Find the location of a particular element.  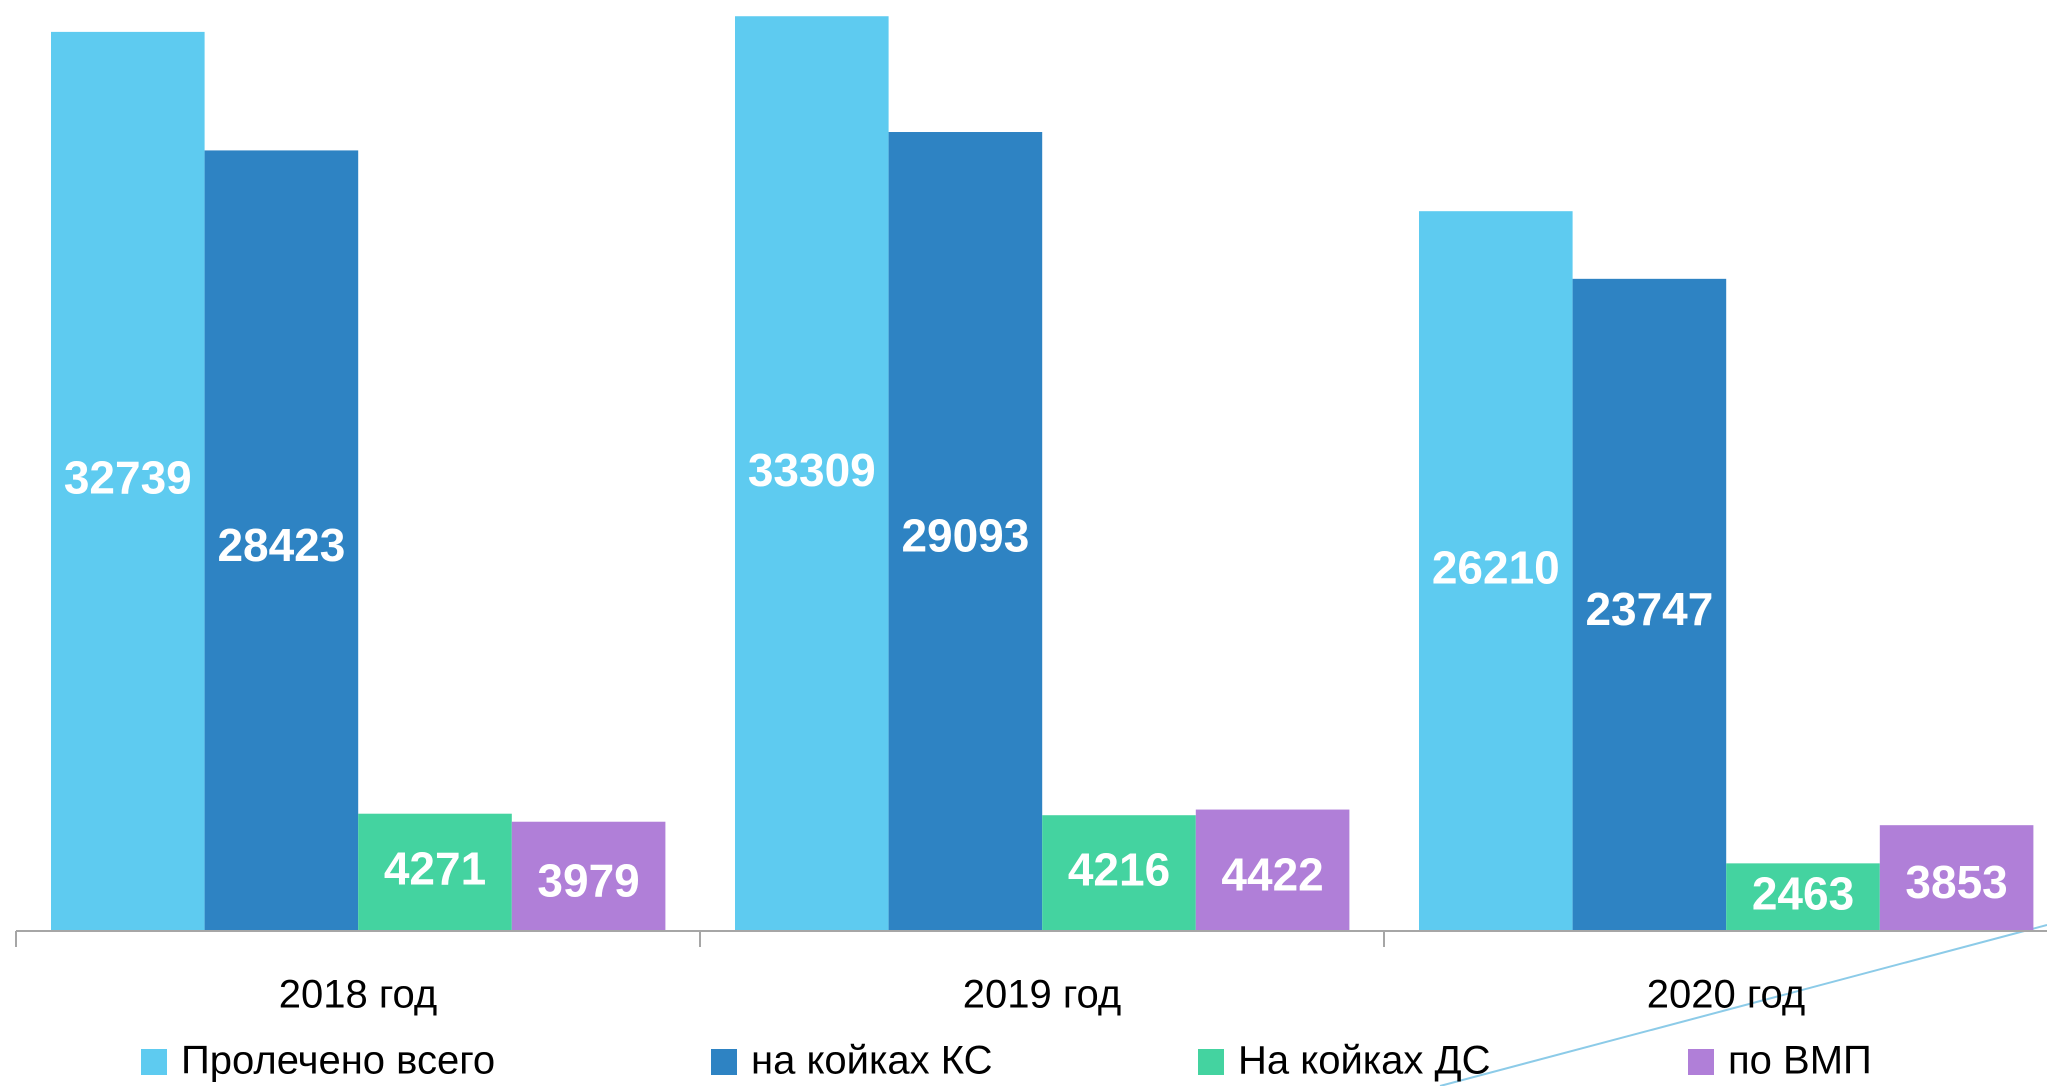

data-label: 4271 is located at coordinates (435, 869).